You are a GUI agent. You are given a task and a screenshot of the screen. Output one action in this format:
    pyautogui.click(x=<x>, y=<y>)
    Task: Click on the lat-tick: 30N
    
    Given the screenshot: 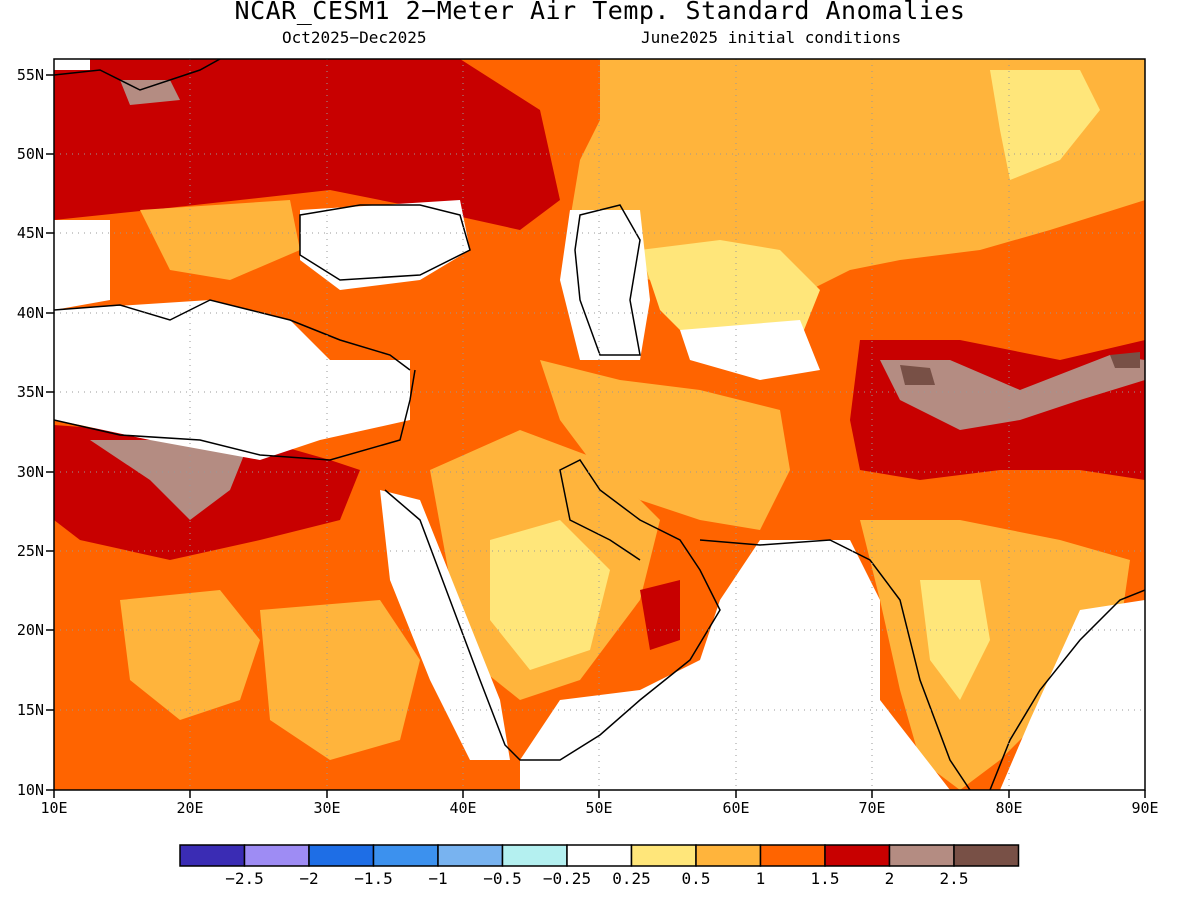 What is the action you would take?
    pyautogui.click(x=30, y=472)
    